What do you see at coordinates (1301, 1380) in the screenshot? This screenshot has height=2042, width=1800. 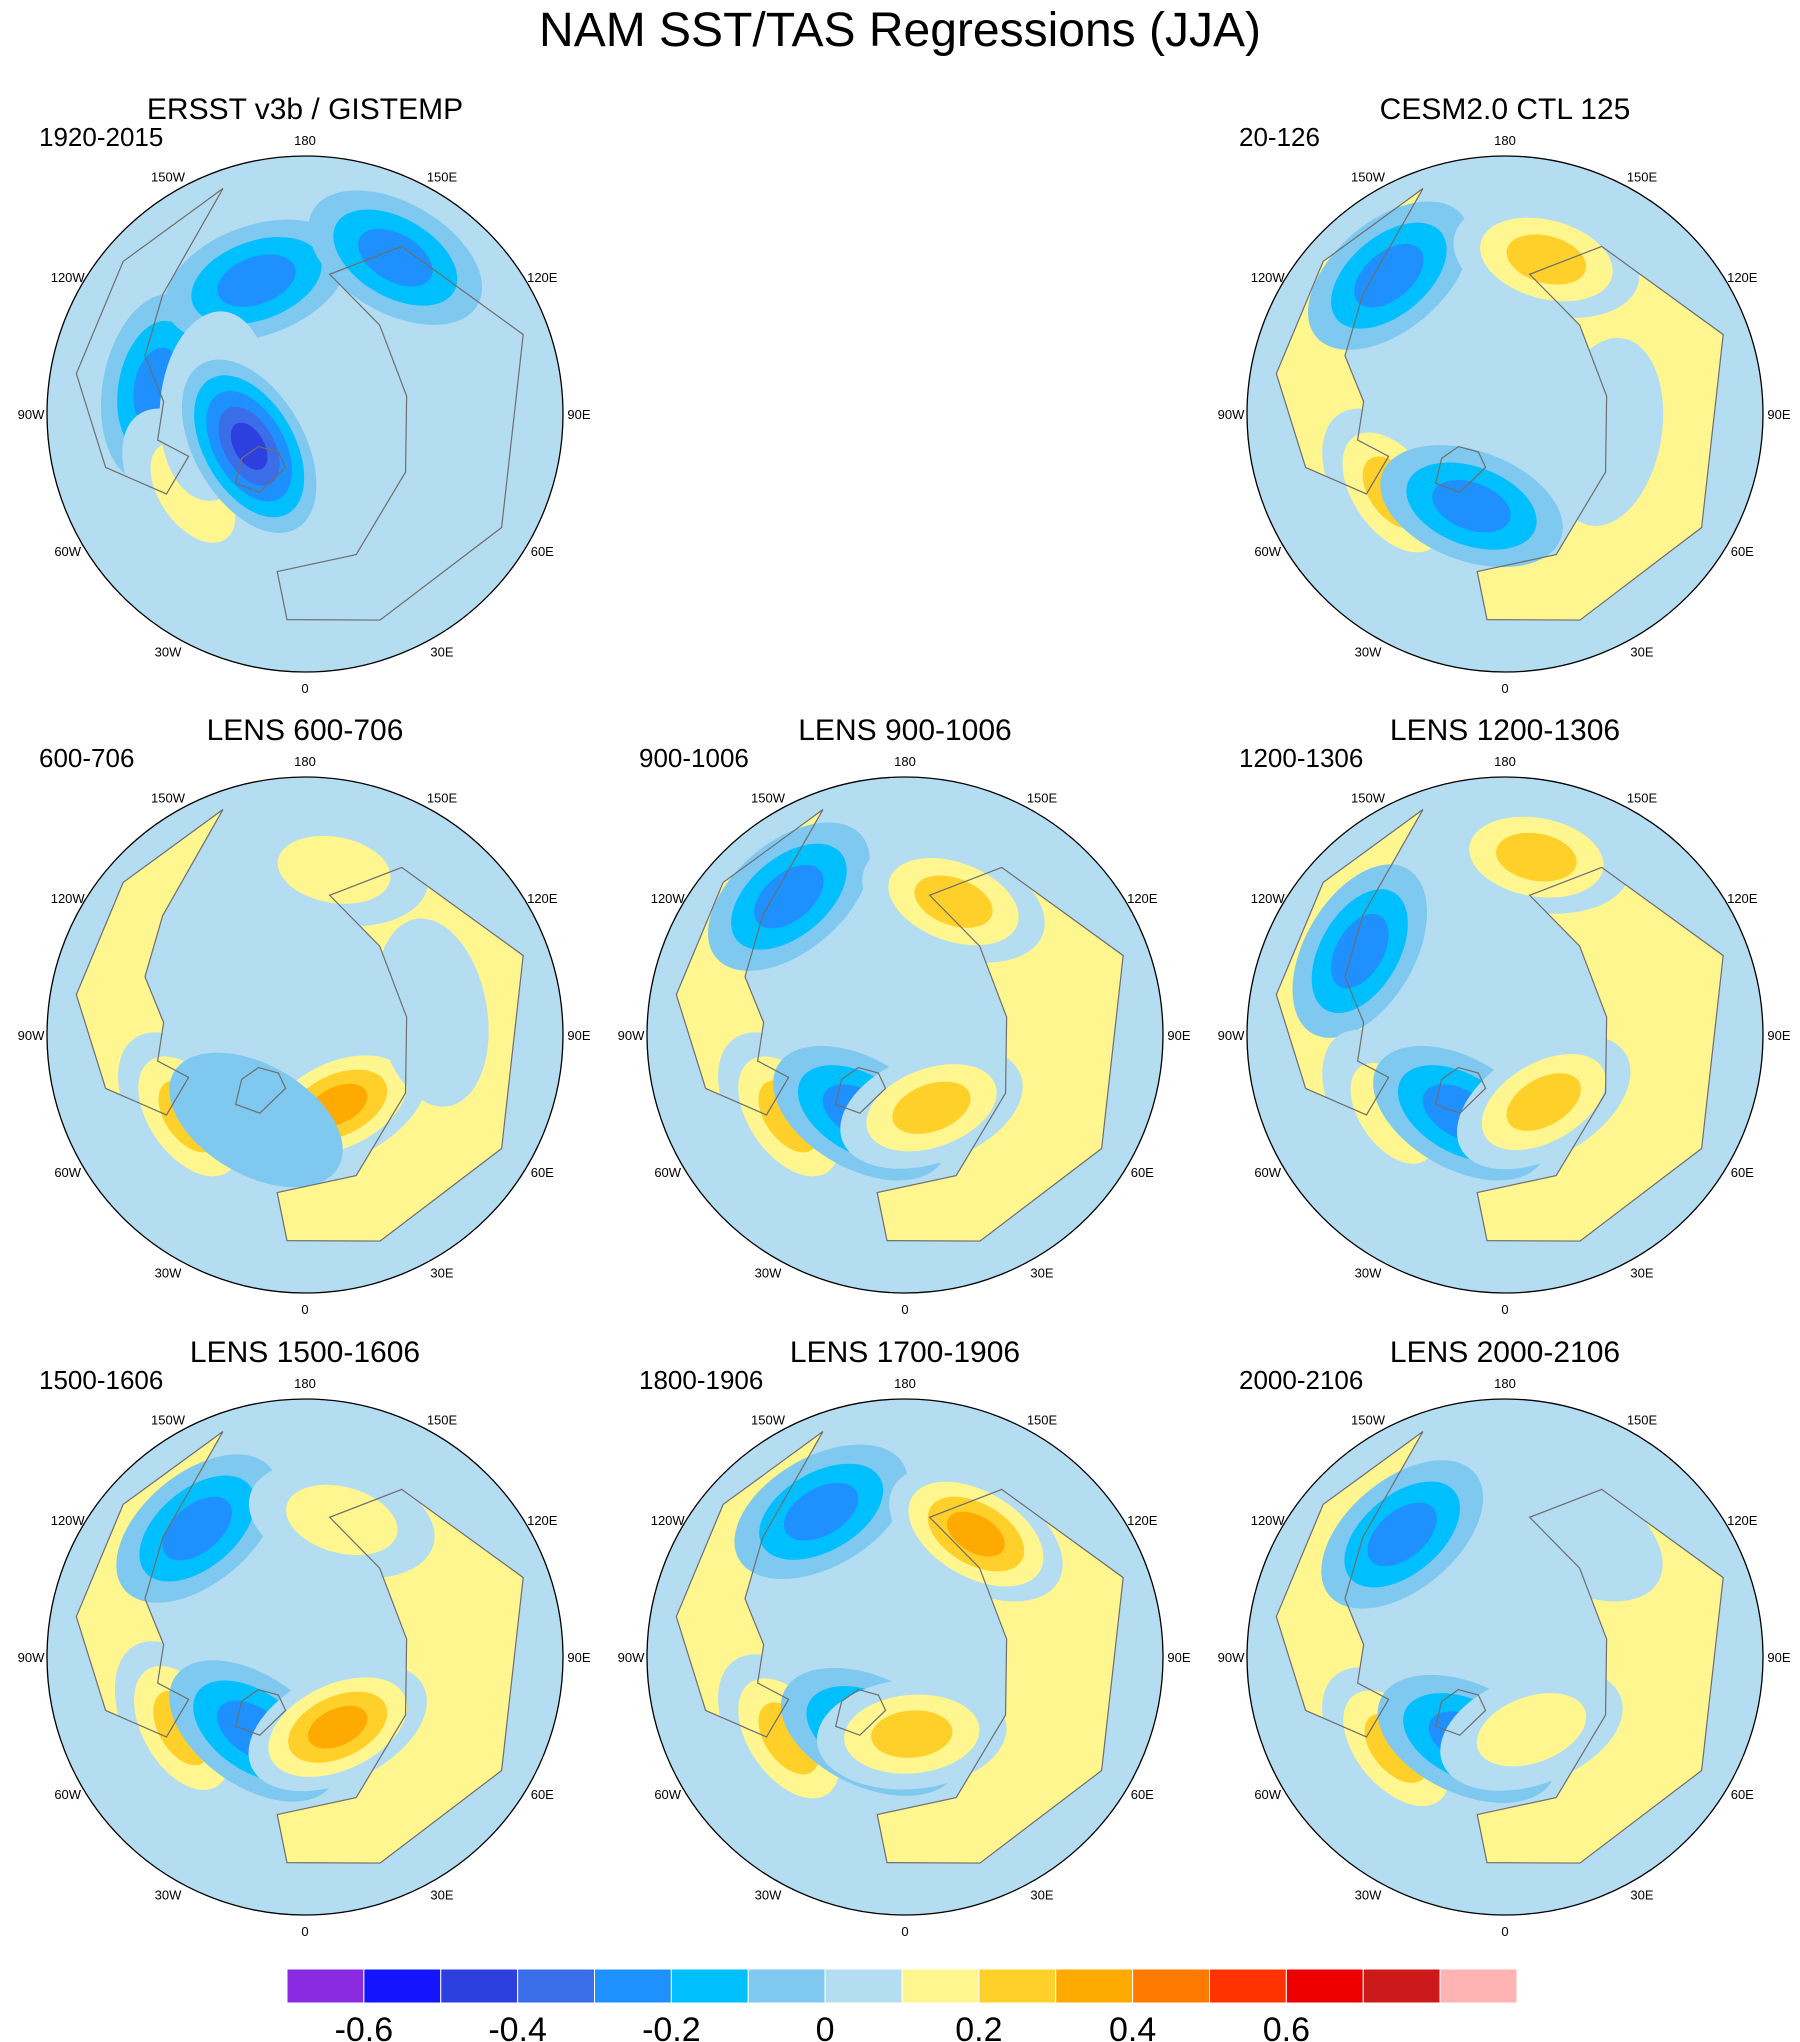 I see `panel-period: 2000-2106` at bounding box center [1301, 1380].